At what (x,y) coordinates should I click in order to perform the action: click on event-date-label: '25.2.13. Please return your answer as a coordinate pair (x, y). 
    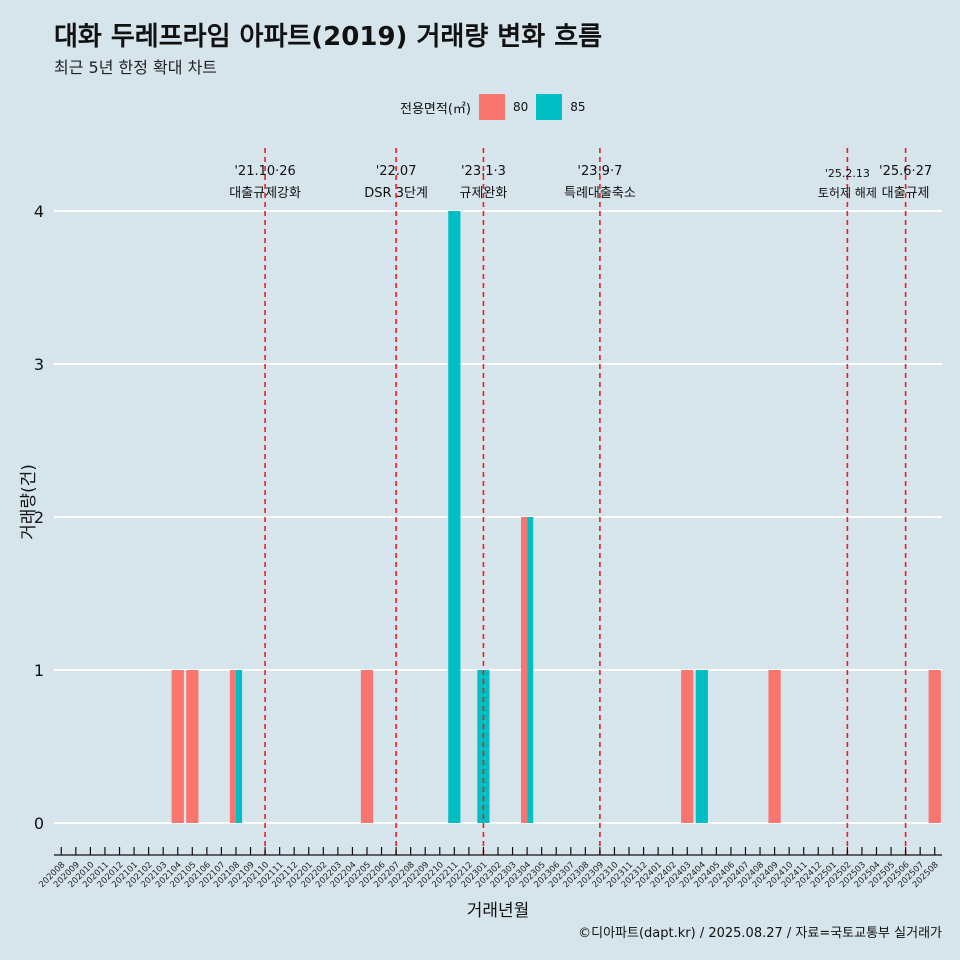
    Looking at the image, I should click on (847, 173).